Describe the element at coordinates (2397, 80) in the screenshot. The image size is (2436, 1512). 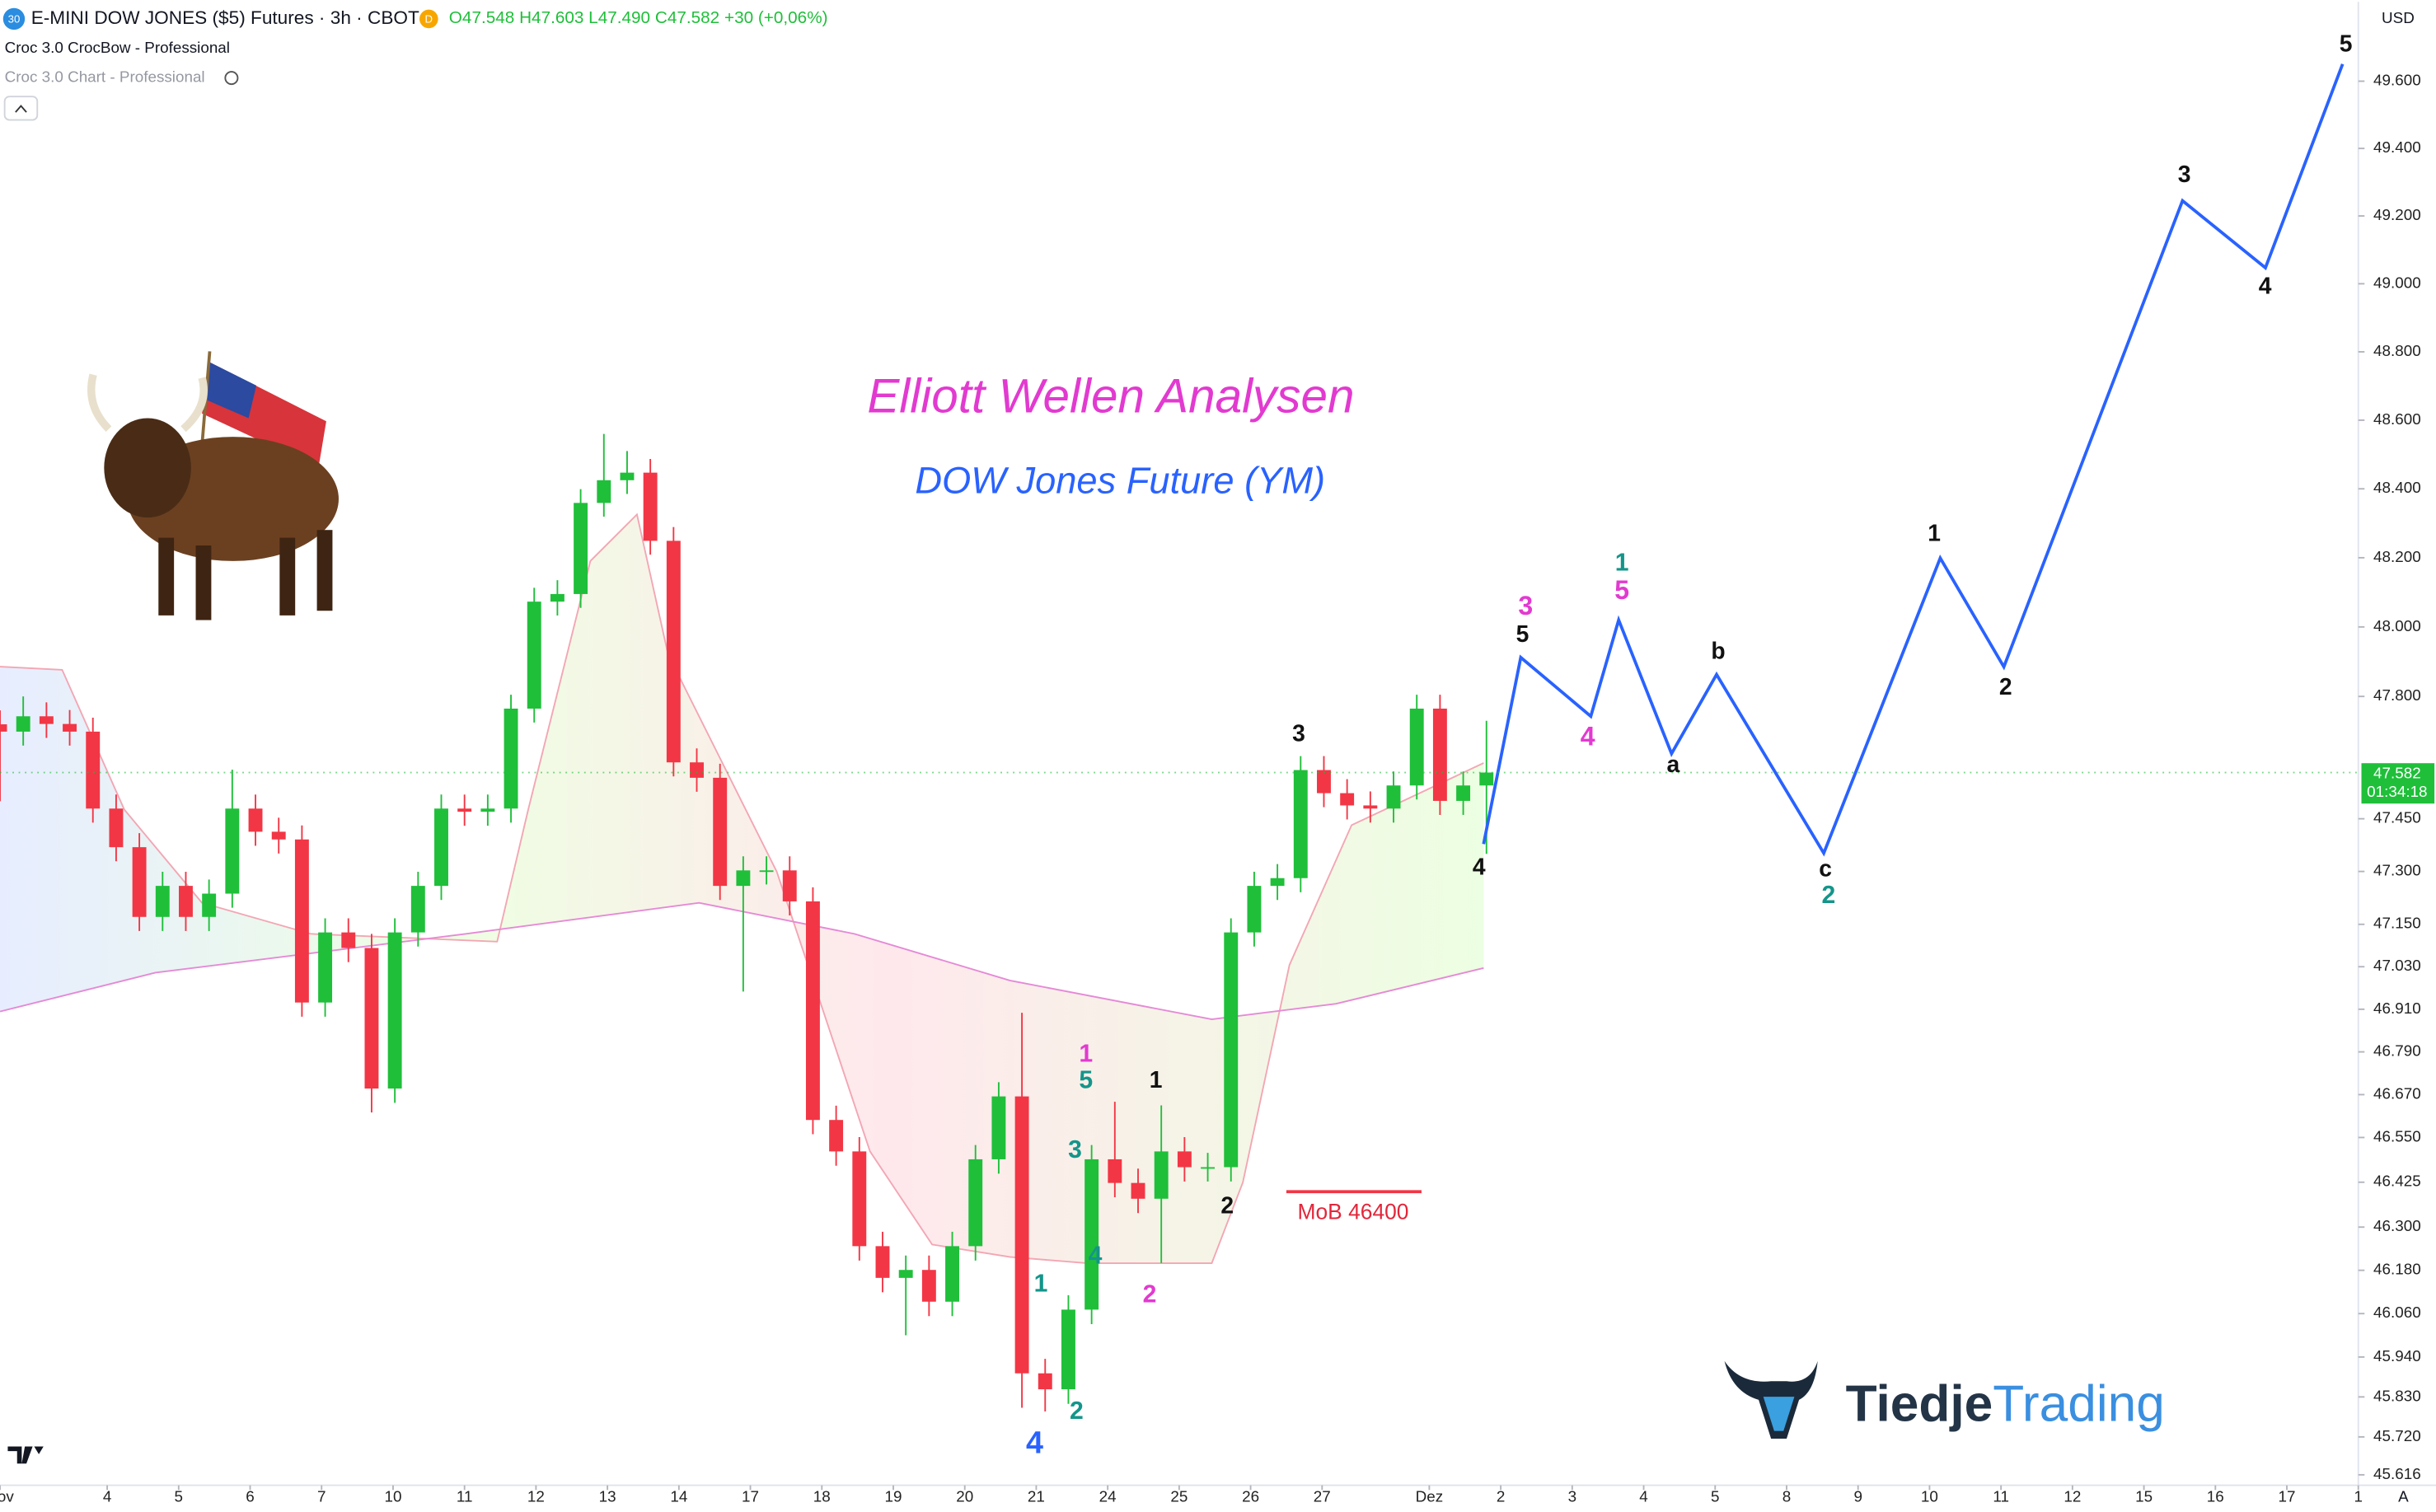
I see `y-tick-label: 49.600` at that location.